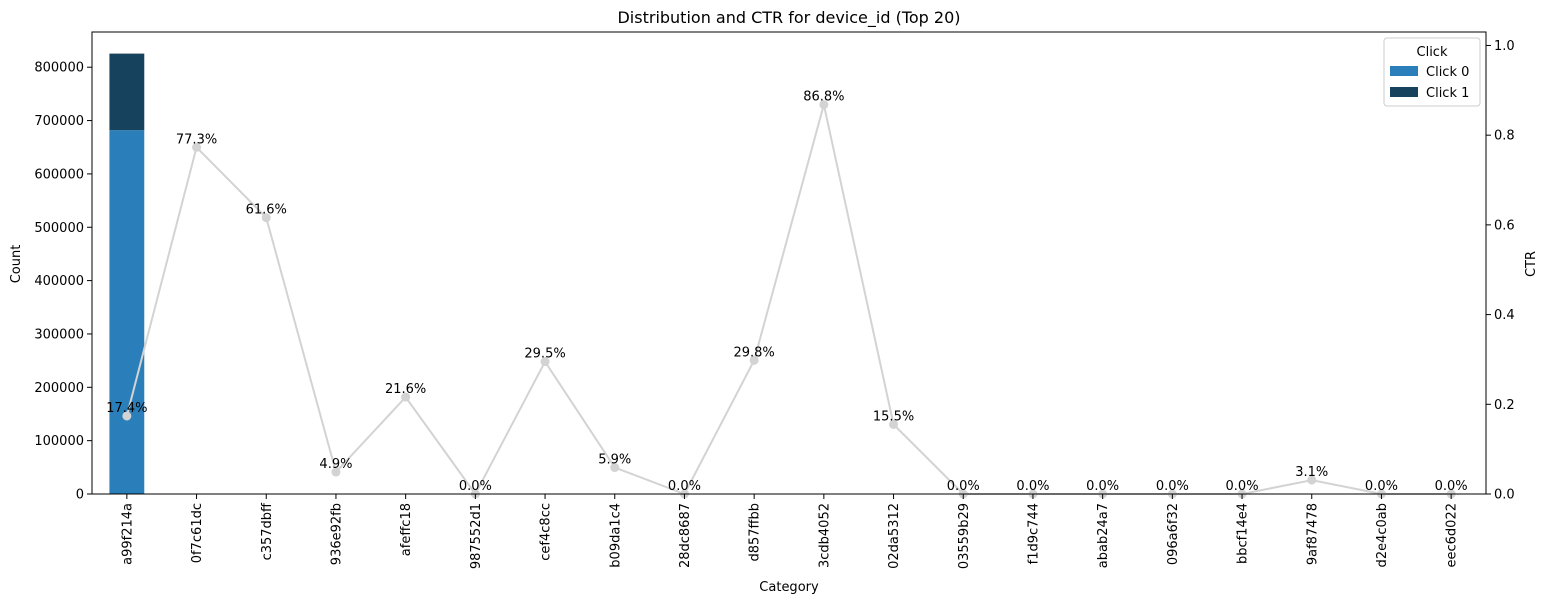 Image resolution: width=1548 pixels, height=604 pixels. I want to click on y-tick-label-800000: 800000, so click(59, 68).